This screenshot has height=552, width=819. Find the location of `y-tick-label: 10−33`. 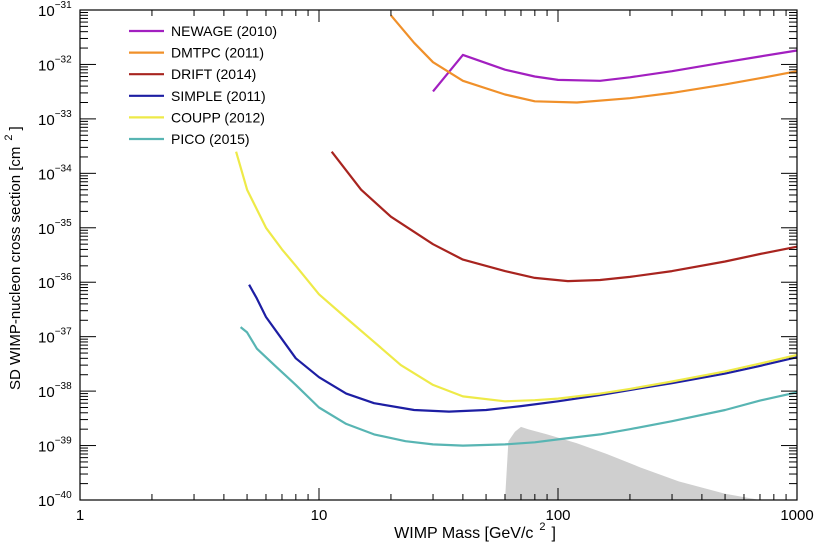

y-tick-label: 10−33 is located at coordinates (55, 119).